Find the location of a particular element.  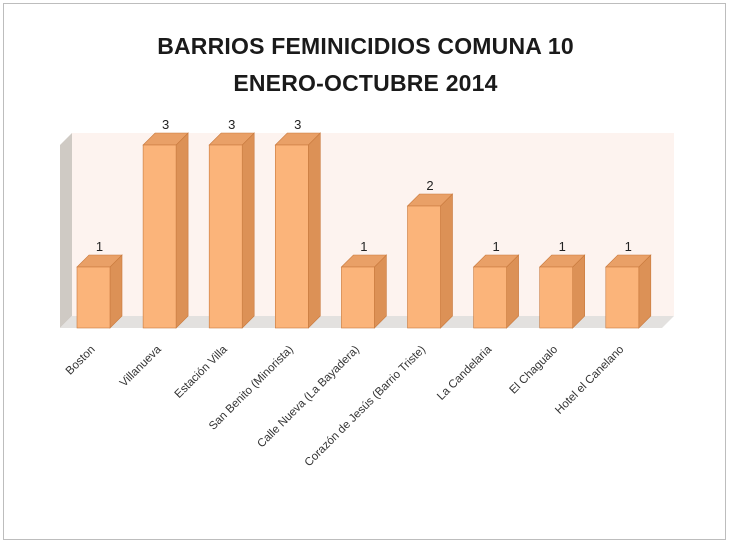

x-tick-label: Corazón de Jesús (Barrio Triste) is located at coordinates (366, 407).